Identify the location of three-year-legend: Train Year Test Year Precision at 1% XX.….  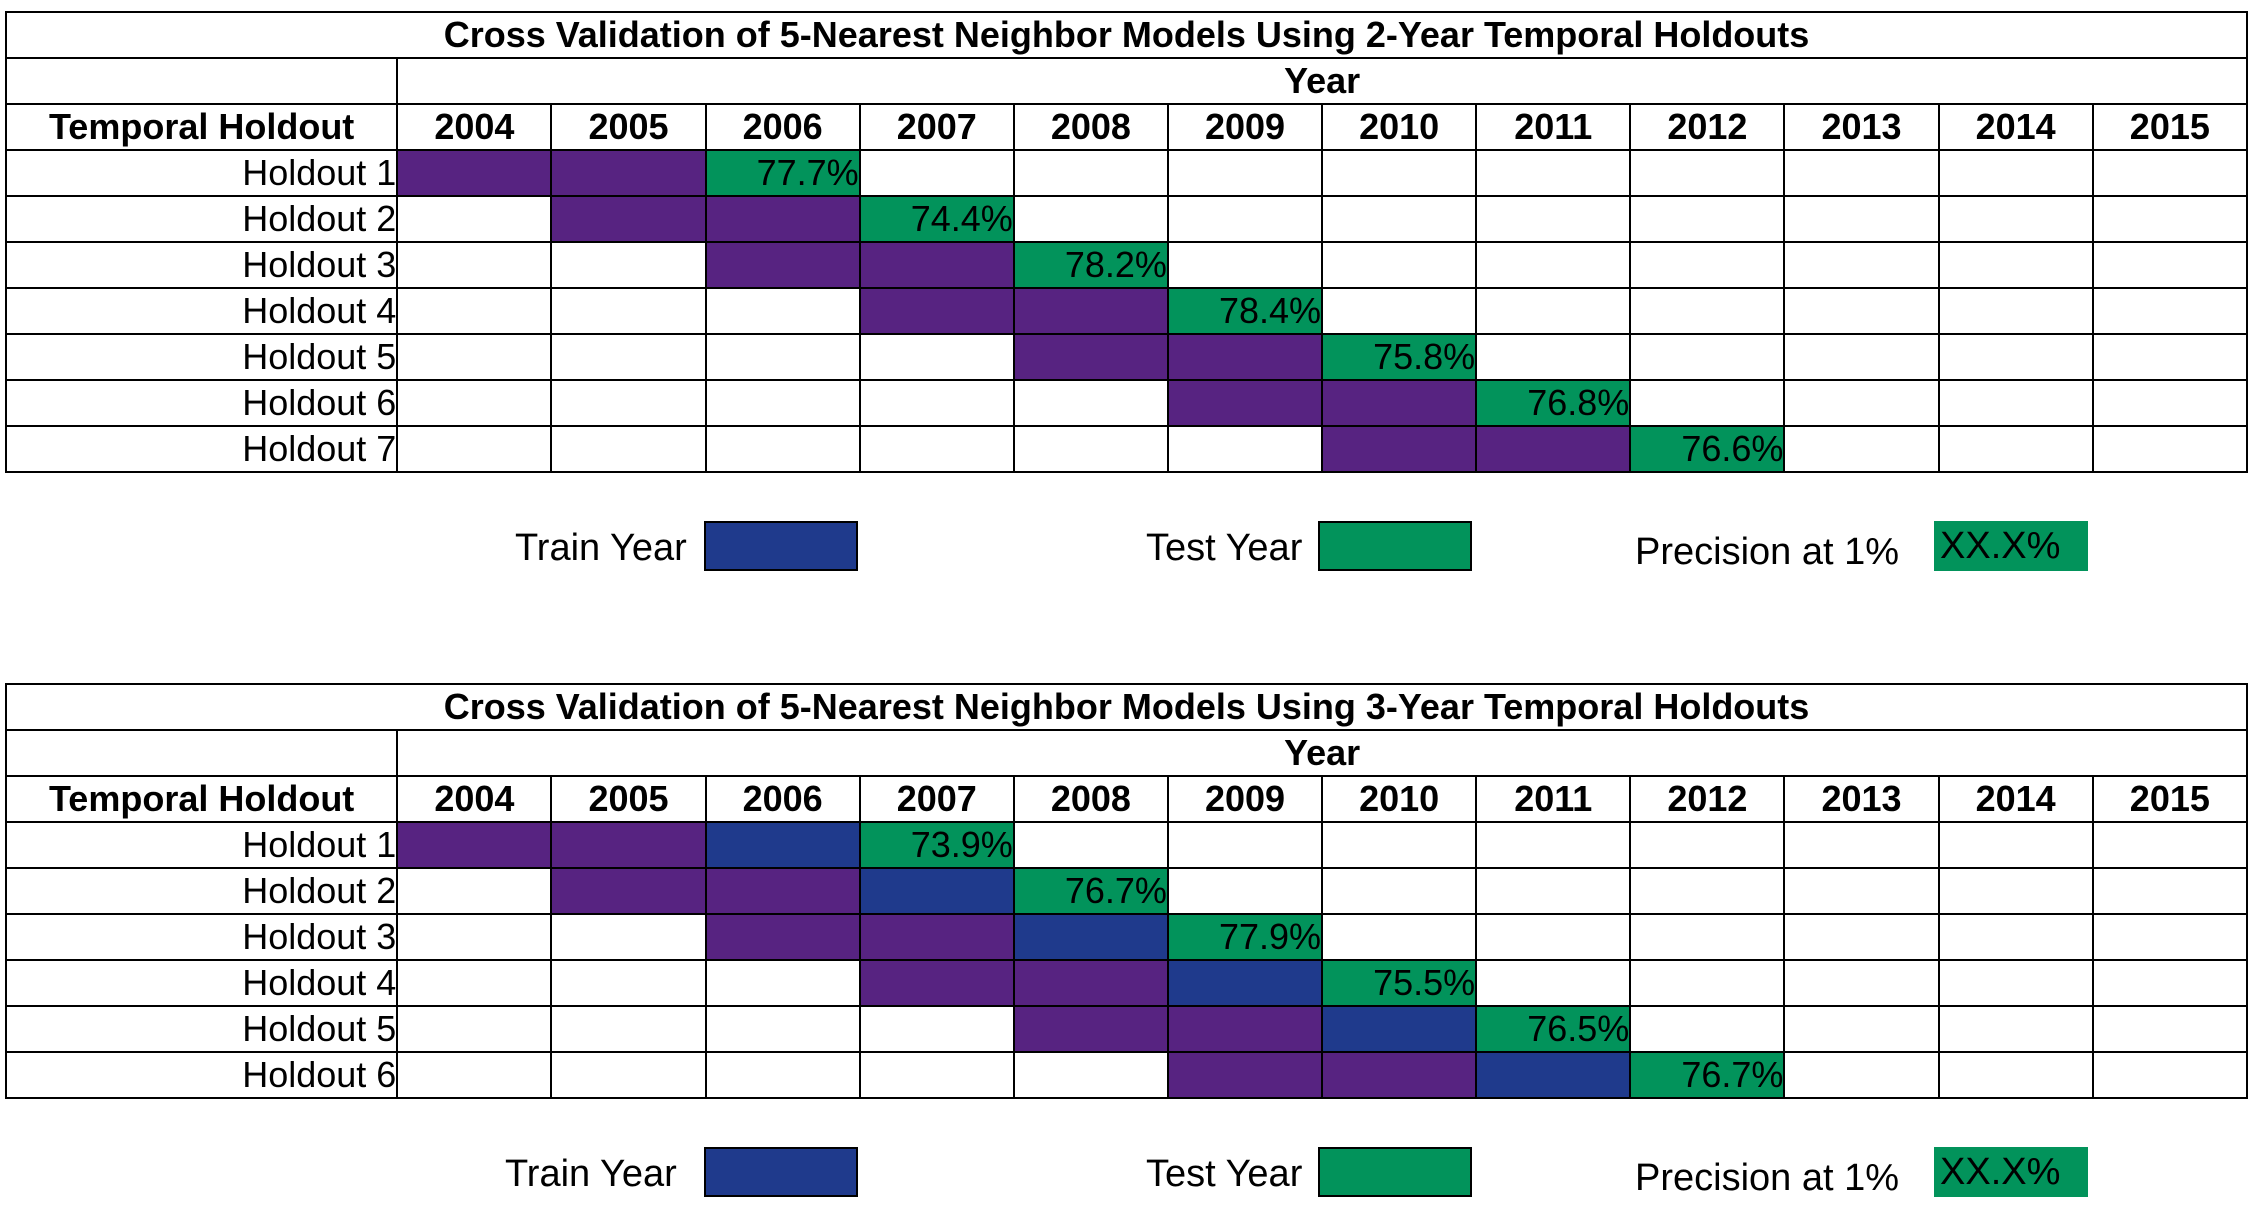
(1126, 1174).